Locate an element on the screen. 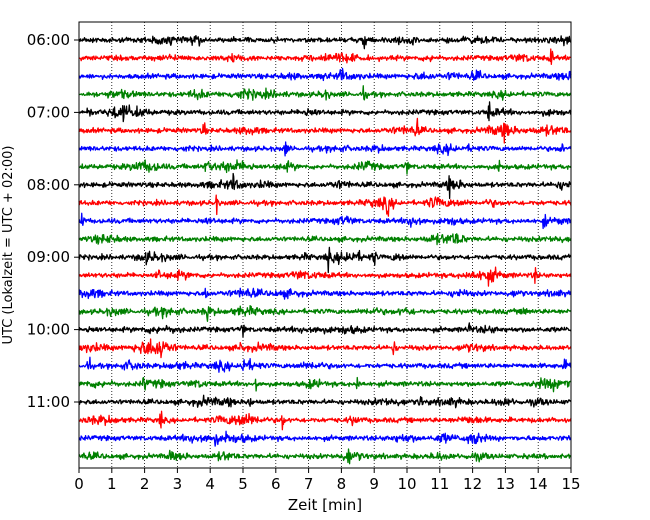 This screenshot has height=520, width=650. x-tick-label: 10 is located at coordinates (406, 484).